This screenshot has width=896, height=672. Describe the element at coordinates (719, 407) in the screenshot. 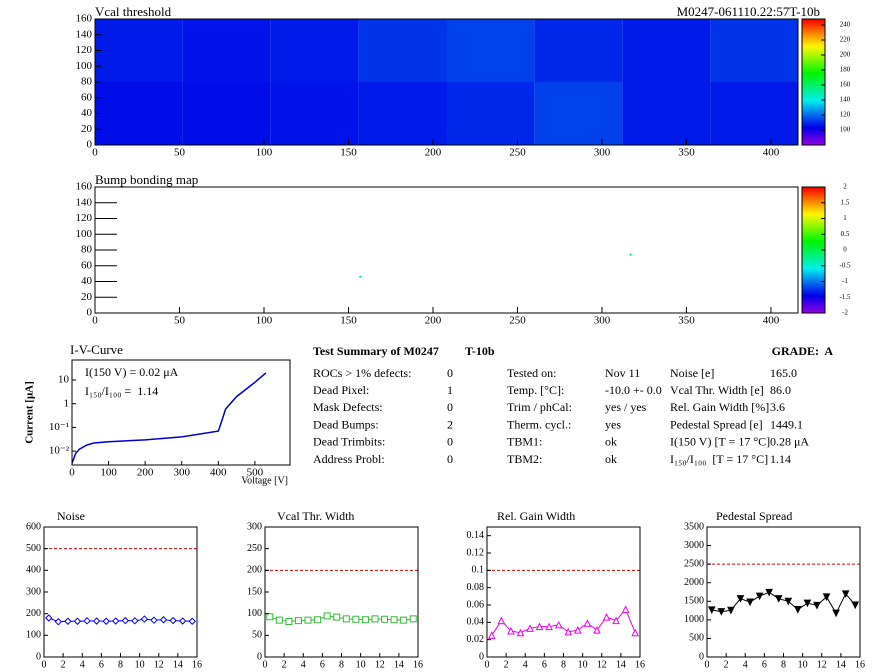

I see `result-cell: Rel. Gain Width [%]` at that location.